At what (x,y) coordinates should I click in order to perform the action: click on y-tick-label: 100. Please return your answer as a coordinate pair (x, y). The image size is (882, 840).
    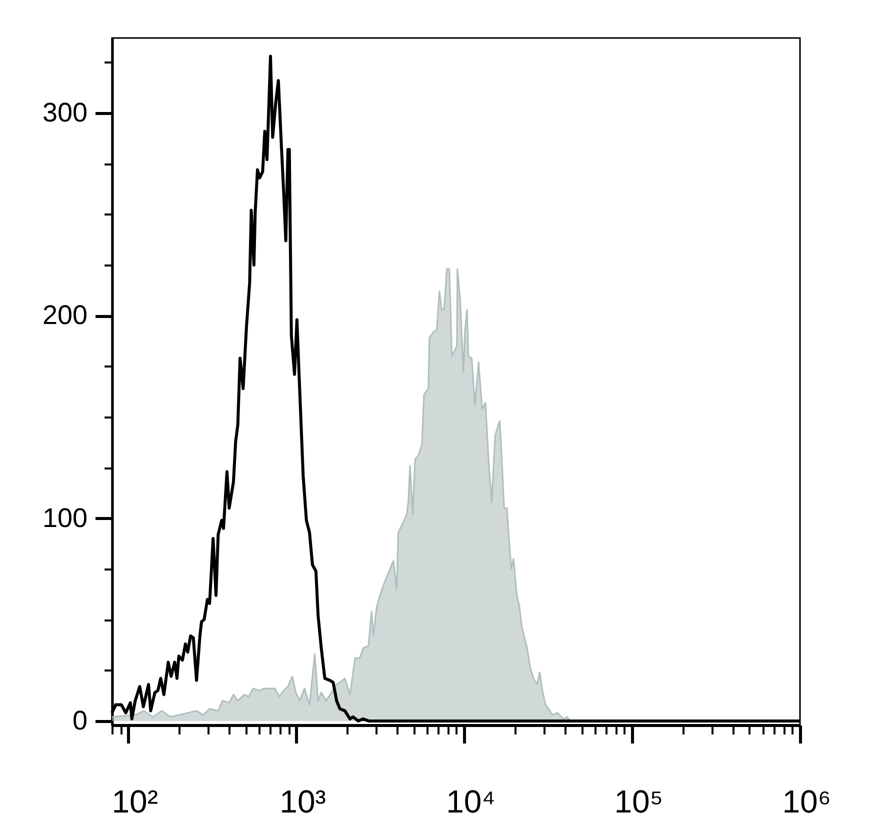
    Looking at the image, I should click on (65, 517).